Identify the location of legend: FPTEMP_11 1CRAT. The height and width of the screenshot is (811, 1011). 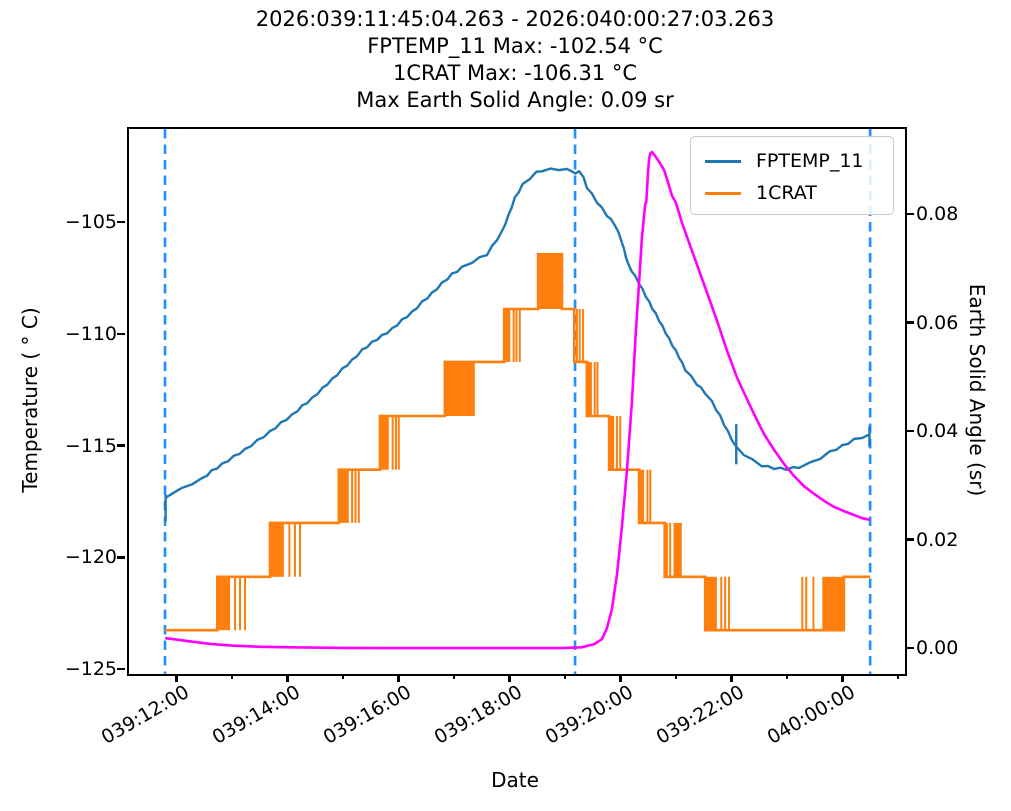
(792, 175).